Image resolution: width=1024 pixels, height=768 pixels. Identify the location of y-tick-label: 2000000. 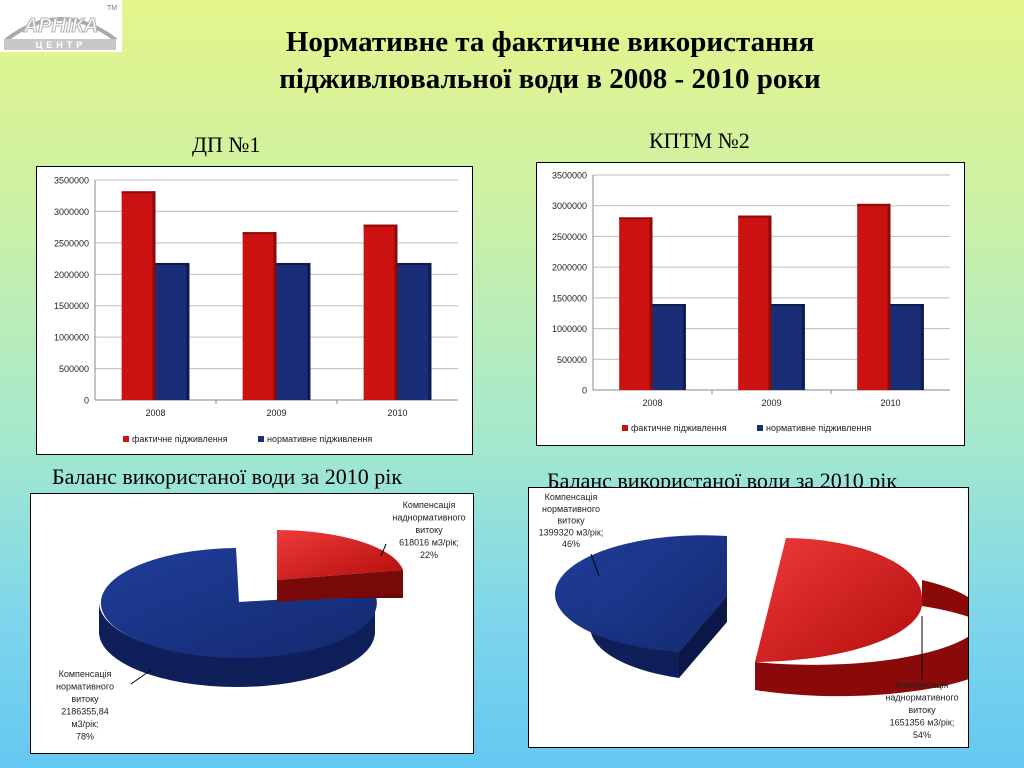
(569, 268).